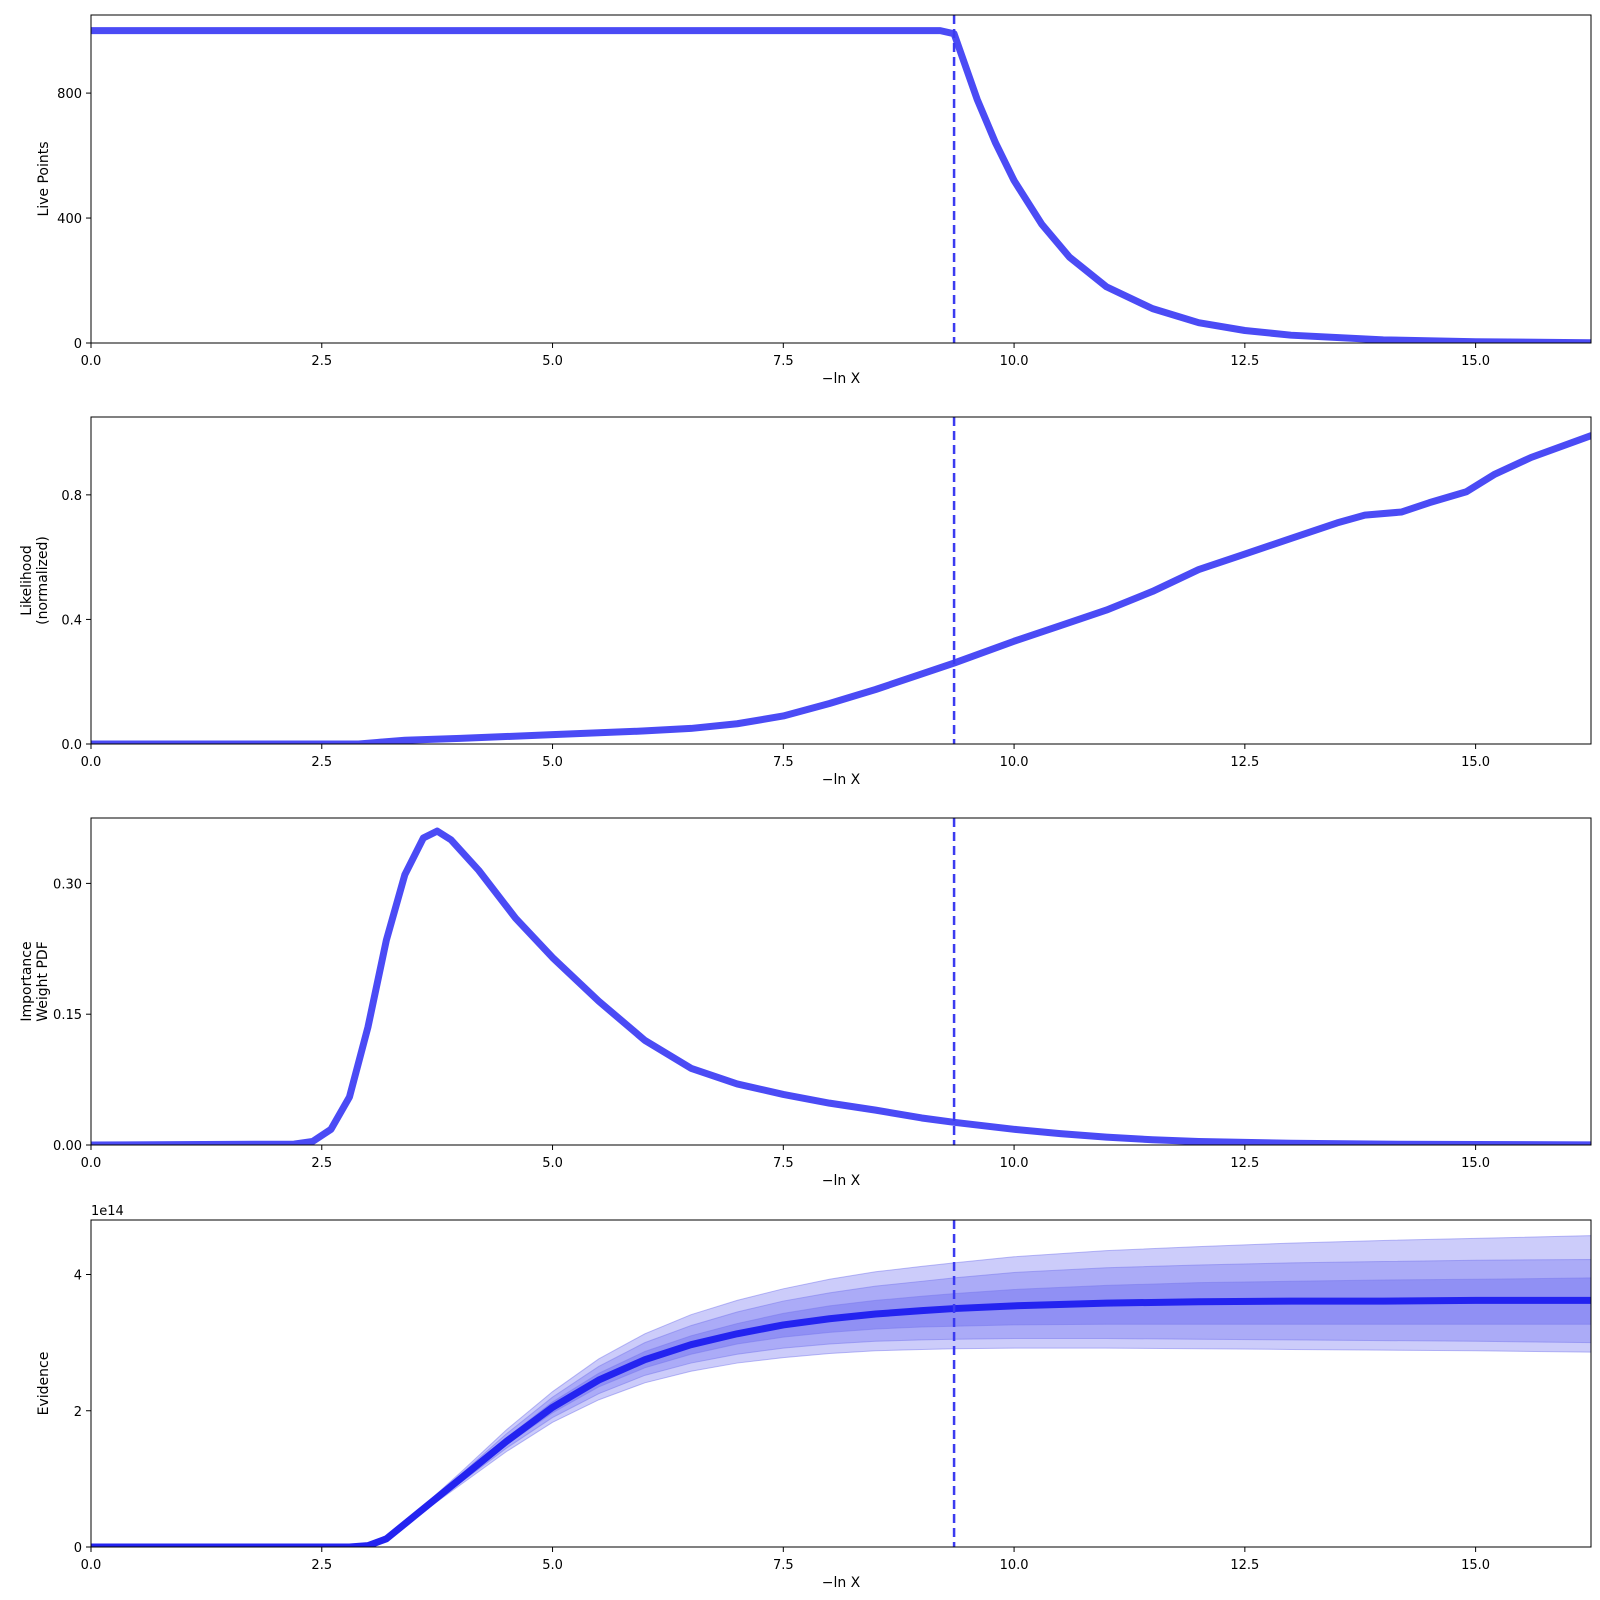 This screenshot has height=1600, width=1600. I want to click on y-offset-label: 1e14, so click(107, 1211).